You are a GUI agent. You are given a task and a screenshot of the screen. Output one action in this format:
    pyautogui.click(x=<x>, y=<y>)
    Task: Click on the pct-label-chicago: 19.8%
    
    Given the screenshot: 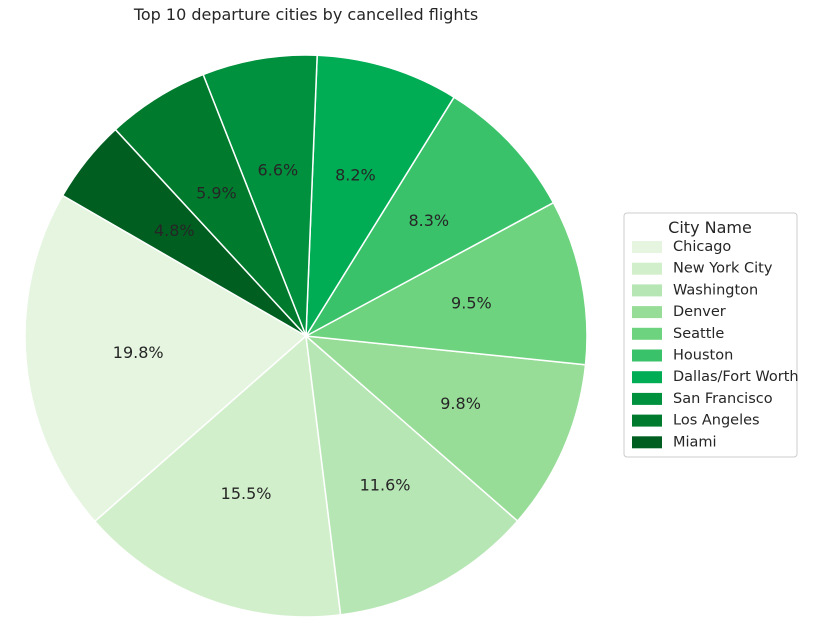 What is the action you would take?
    pyautogui.click(x=138, y=352)
    